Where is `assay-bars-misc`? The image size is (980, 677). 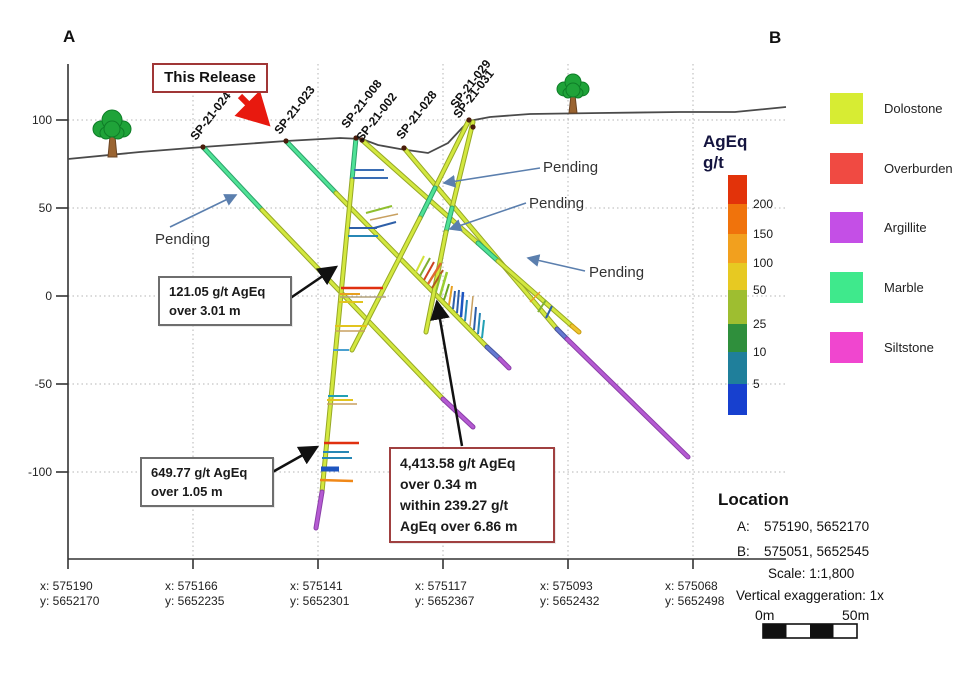
assay-bars-misc is located at coordinates (459, 262).